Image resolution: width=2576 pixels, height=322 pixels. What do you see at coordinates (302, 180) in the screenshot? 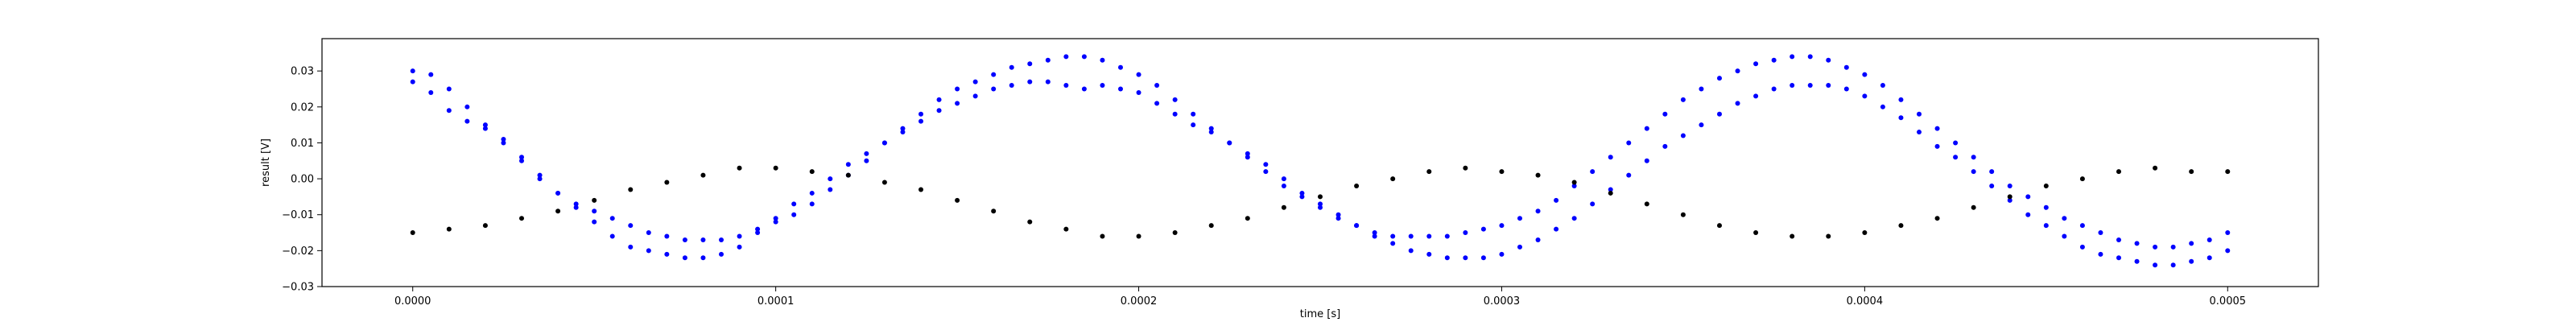
I see `y-axis-ticks: −0.03 −0.02 −0.01 0.00 0.01 0.02 0.03` at bounding box center [302, 180].